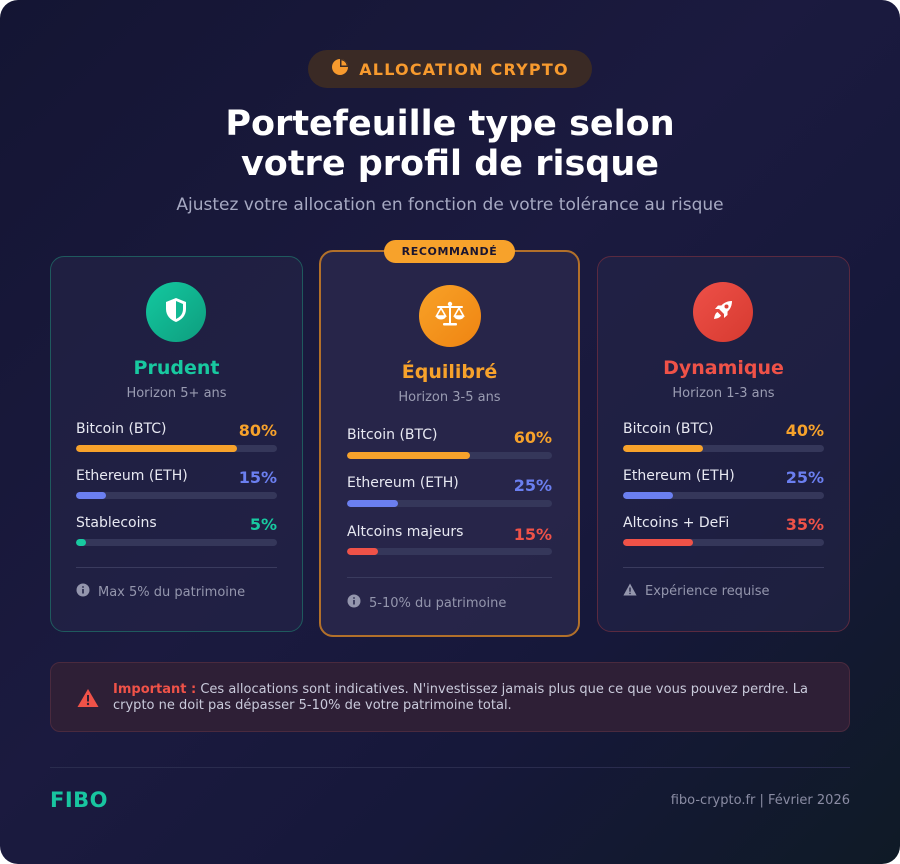  I want to click on prudent-row-1-fill, so click(156, 448).